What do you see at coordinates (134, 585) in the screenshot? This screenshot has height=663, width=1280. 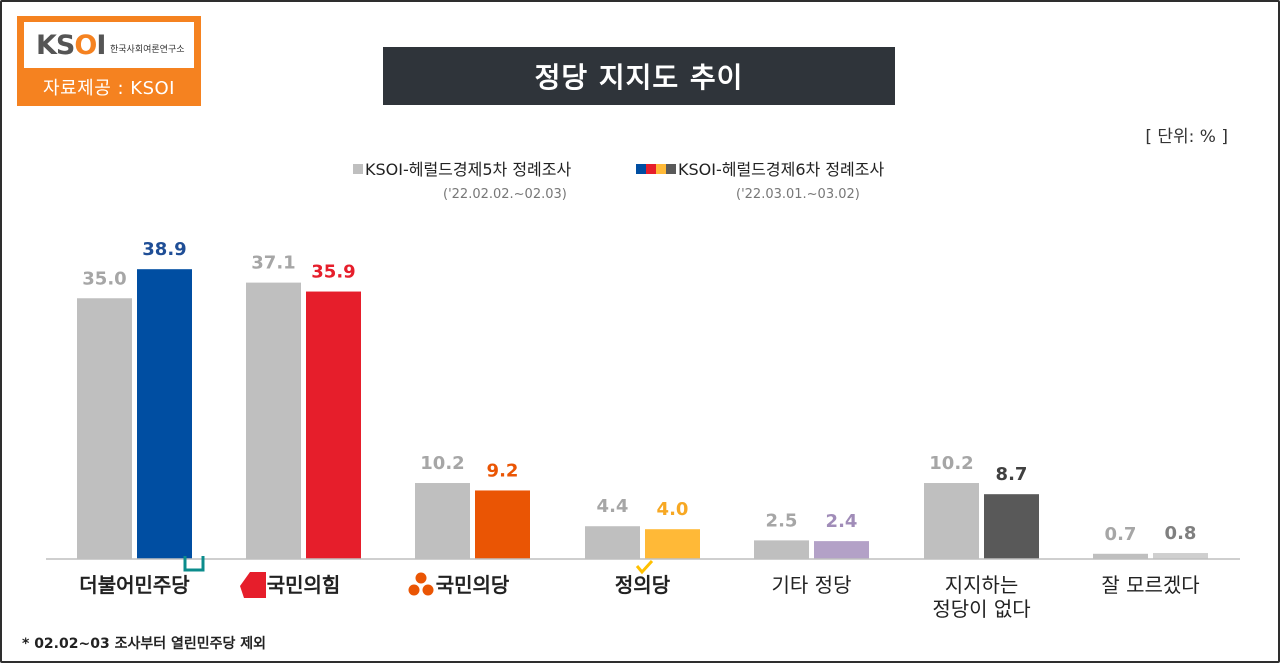 I see `category-label-0: 더불어민주당` at bounding box center [134, 585].